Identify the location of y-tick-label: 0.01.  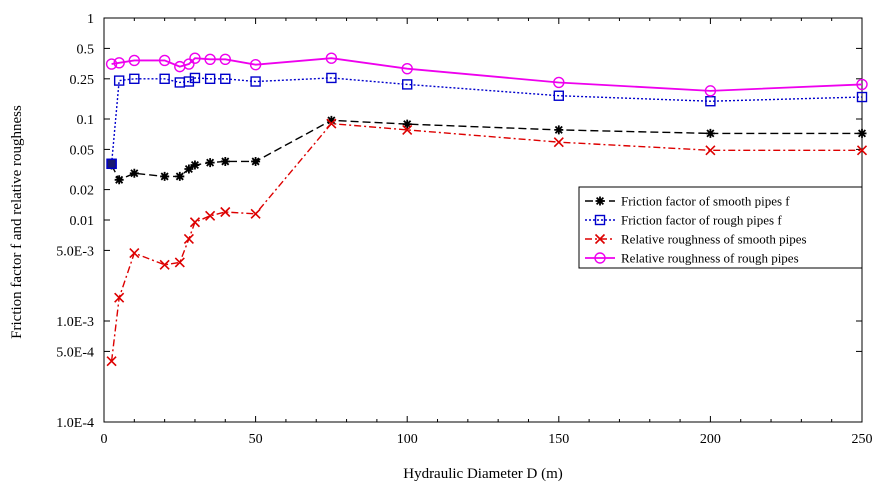
(82, 221).